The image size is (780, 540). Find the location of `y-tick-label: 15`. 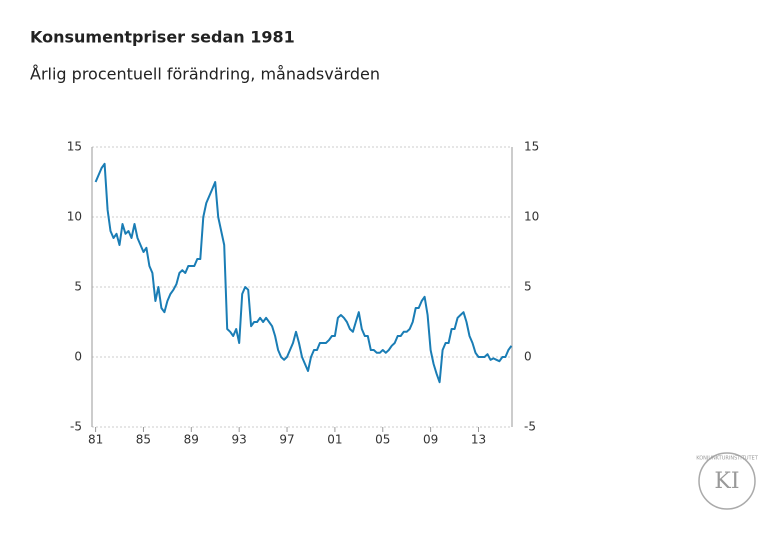

y-tick-label: 15 is located at coordinates (74, 147).